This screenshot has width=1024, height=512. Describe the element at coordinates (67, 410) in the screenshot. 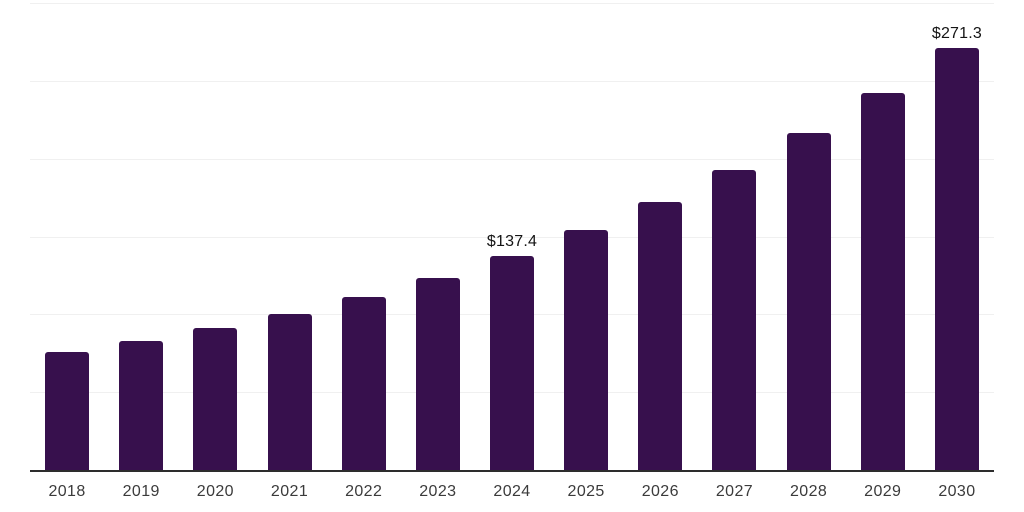

I see `bar-2018` at that location.